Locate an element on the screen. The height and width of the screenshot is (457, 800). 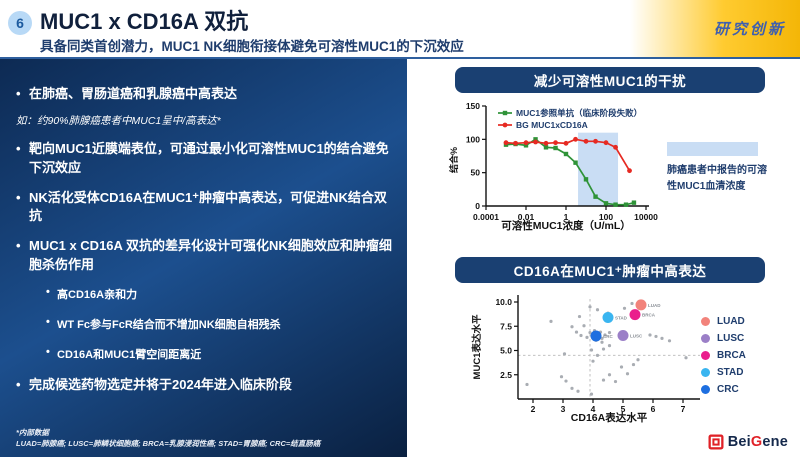
svg-text: 7.5 is located at coordinates (506, 326).